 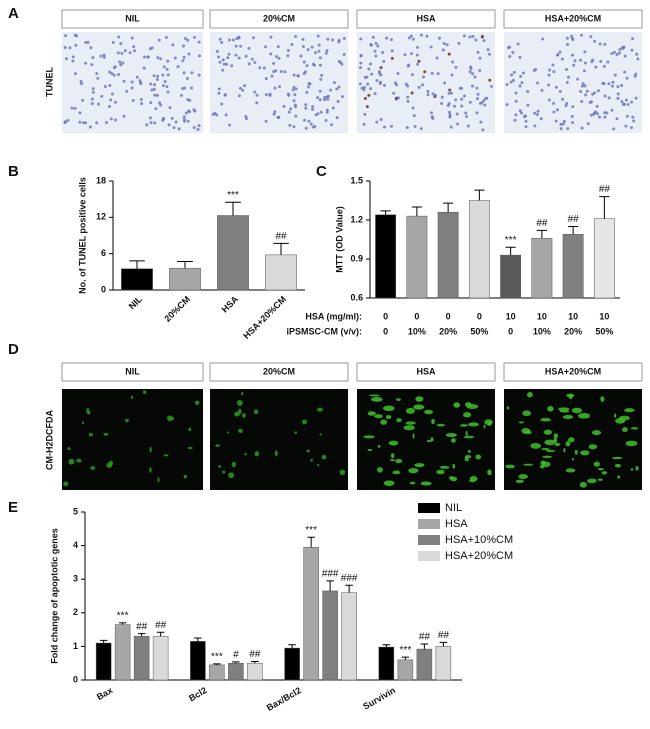 What do you see at coordinates (279, 18) in the screenshot?
I see `header-label: 20%CM` at bounding box center [279, 18].